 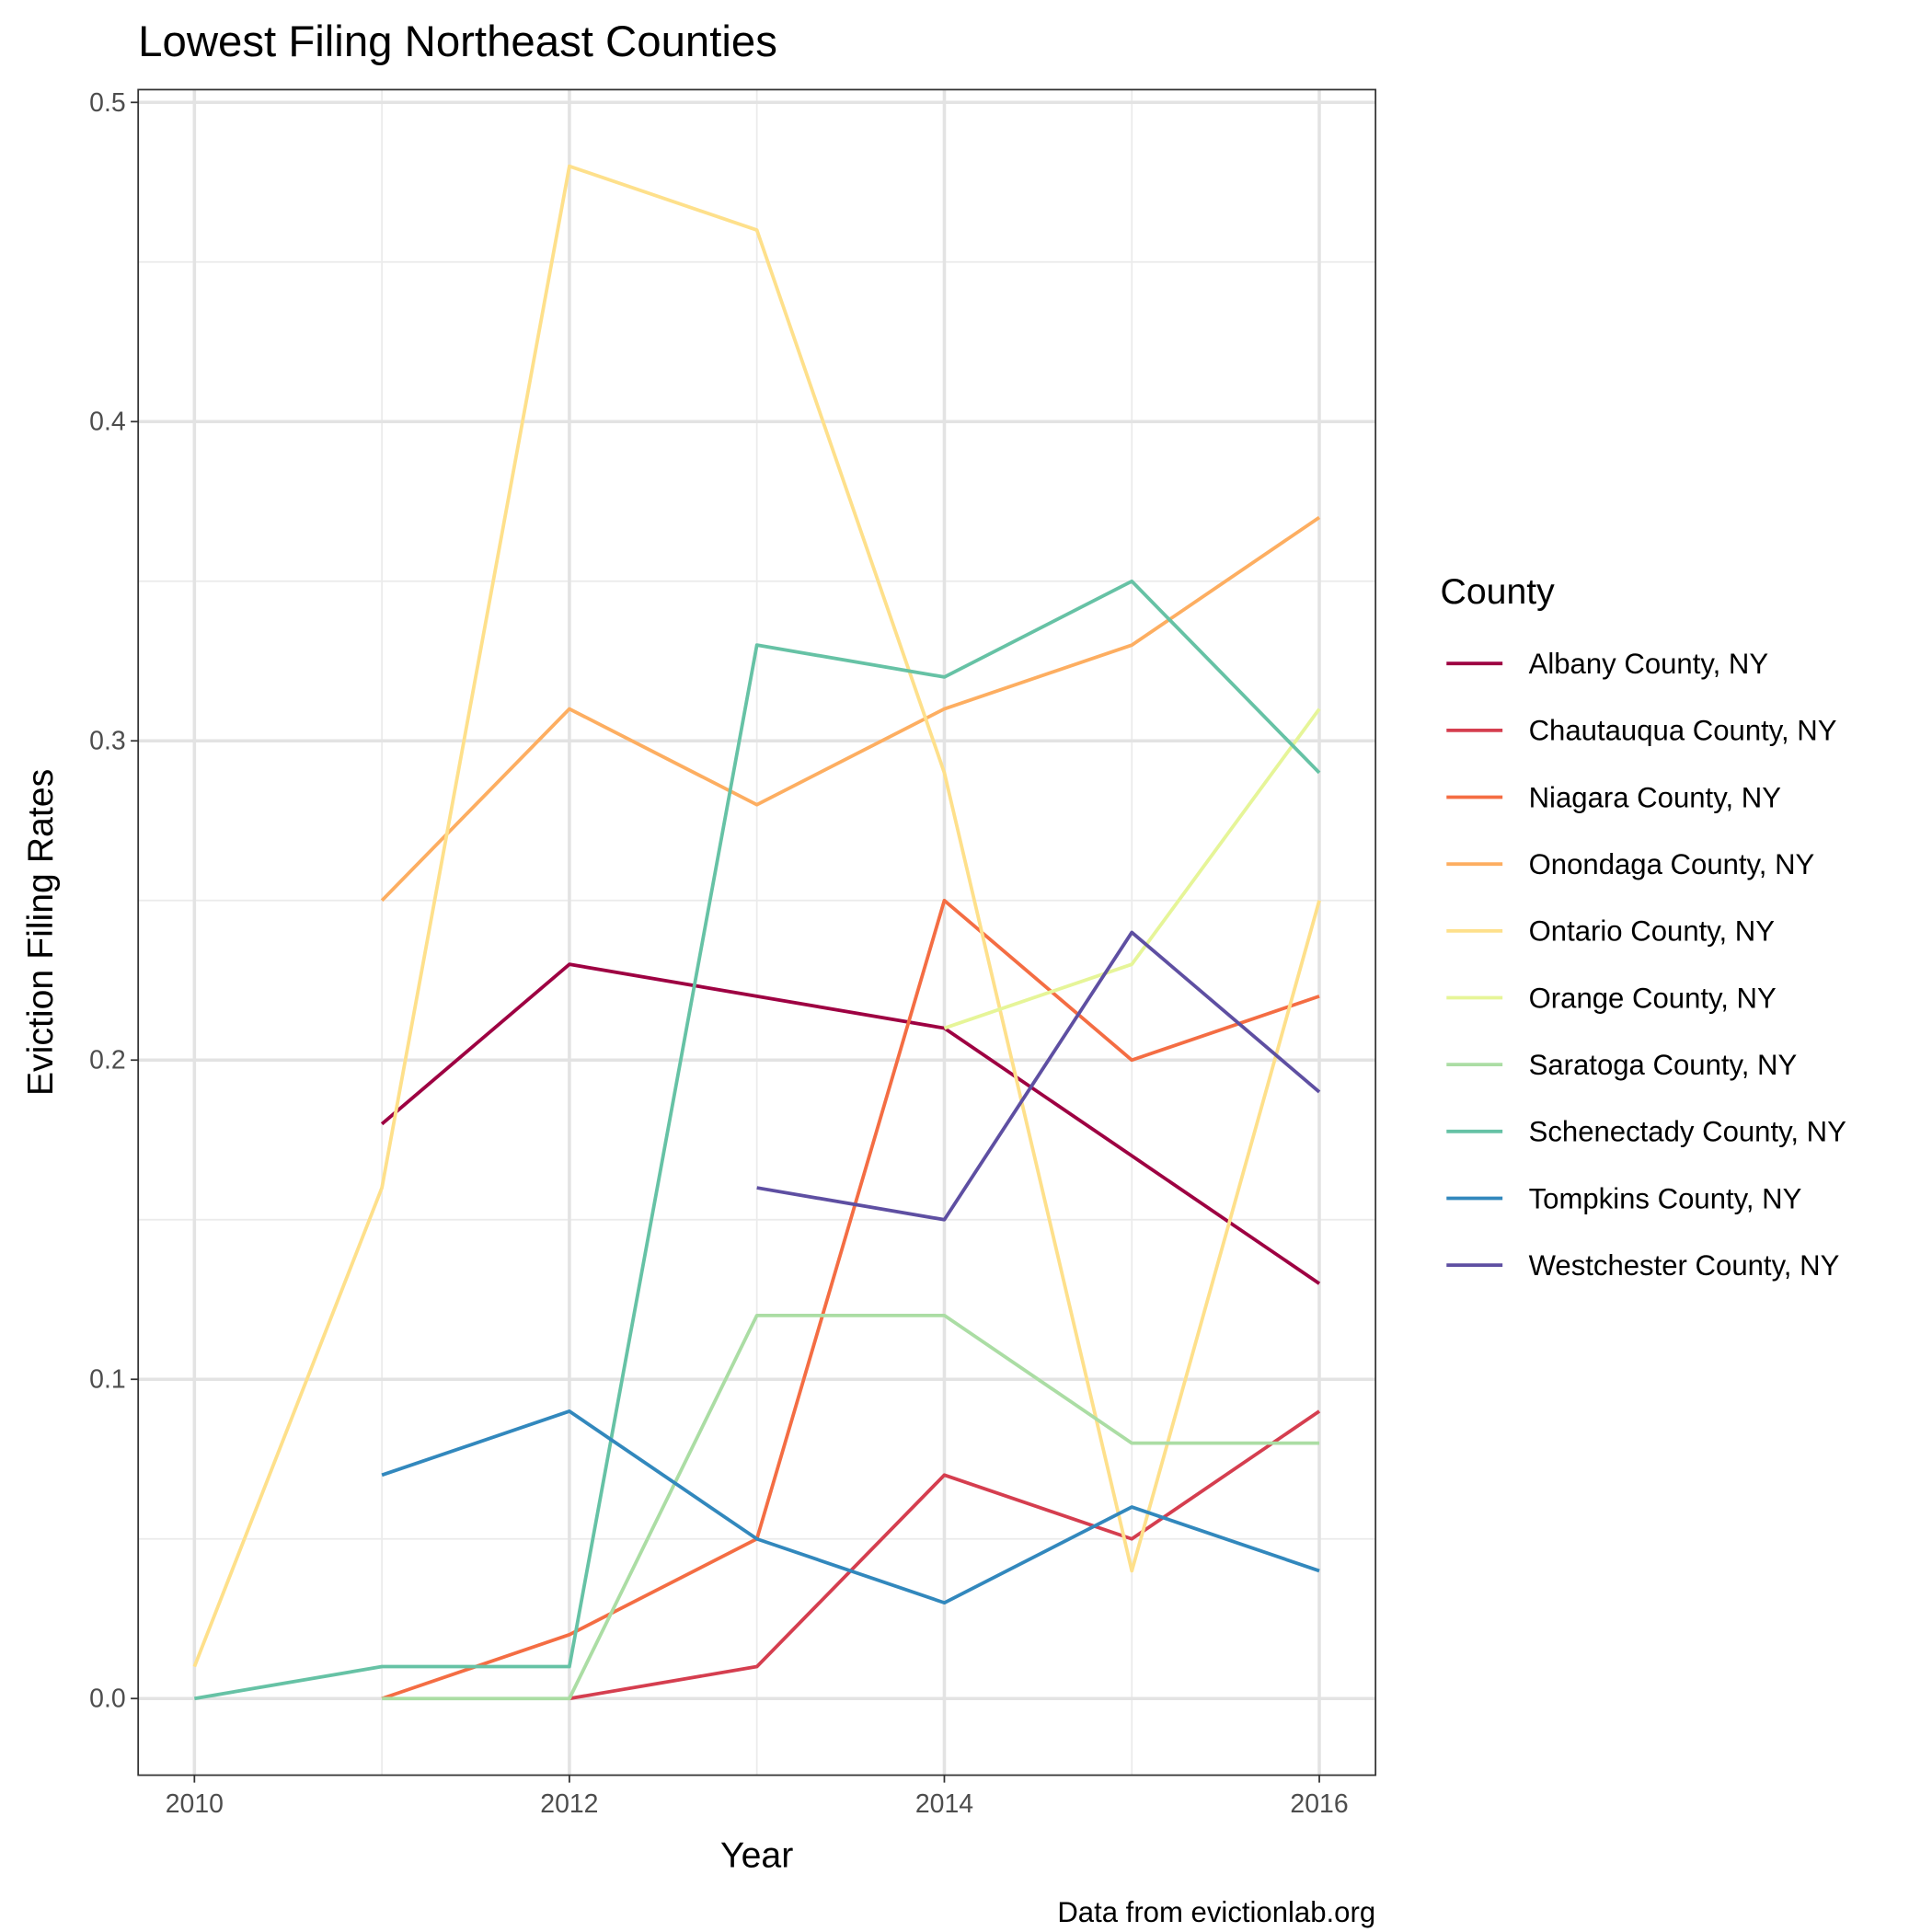 What do you see at coordinates (1652, 931) in the screenshot?
I see `legend-label: Ontario County, NY` at bounding box center [1652, 931].